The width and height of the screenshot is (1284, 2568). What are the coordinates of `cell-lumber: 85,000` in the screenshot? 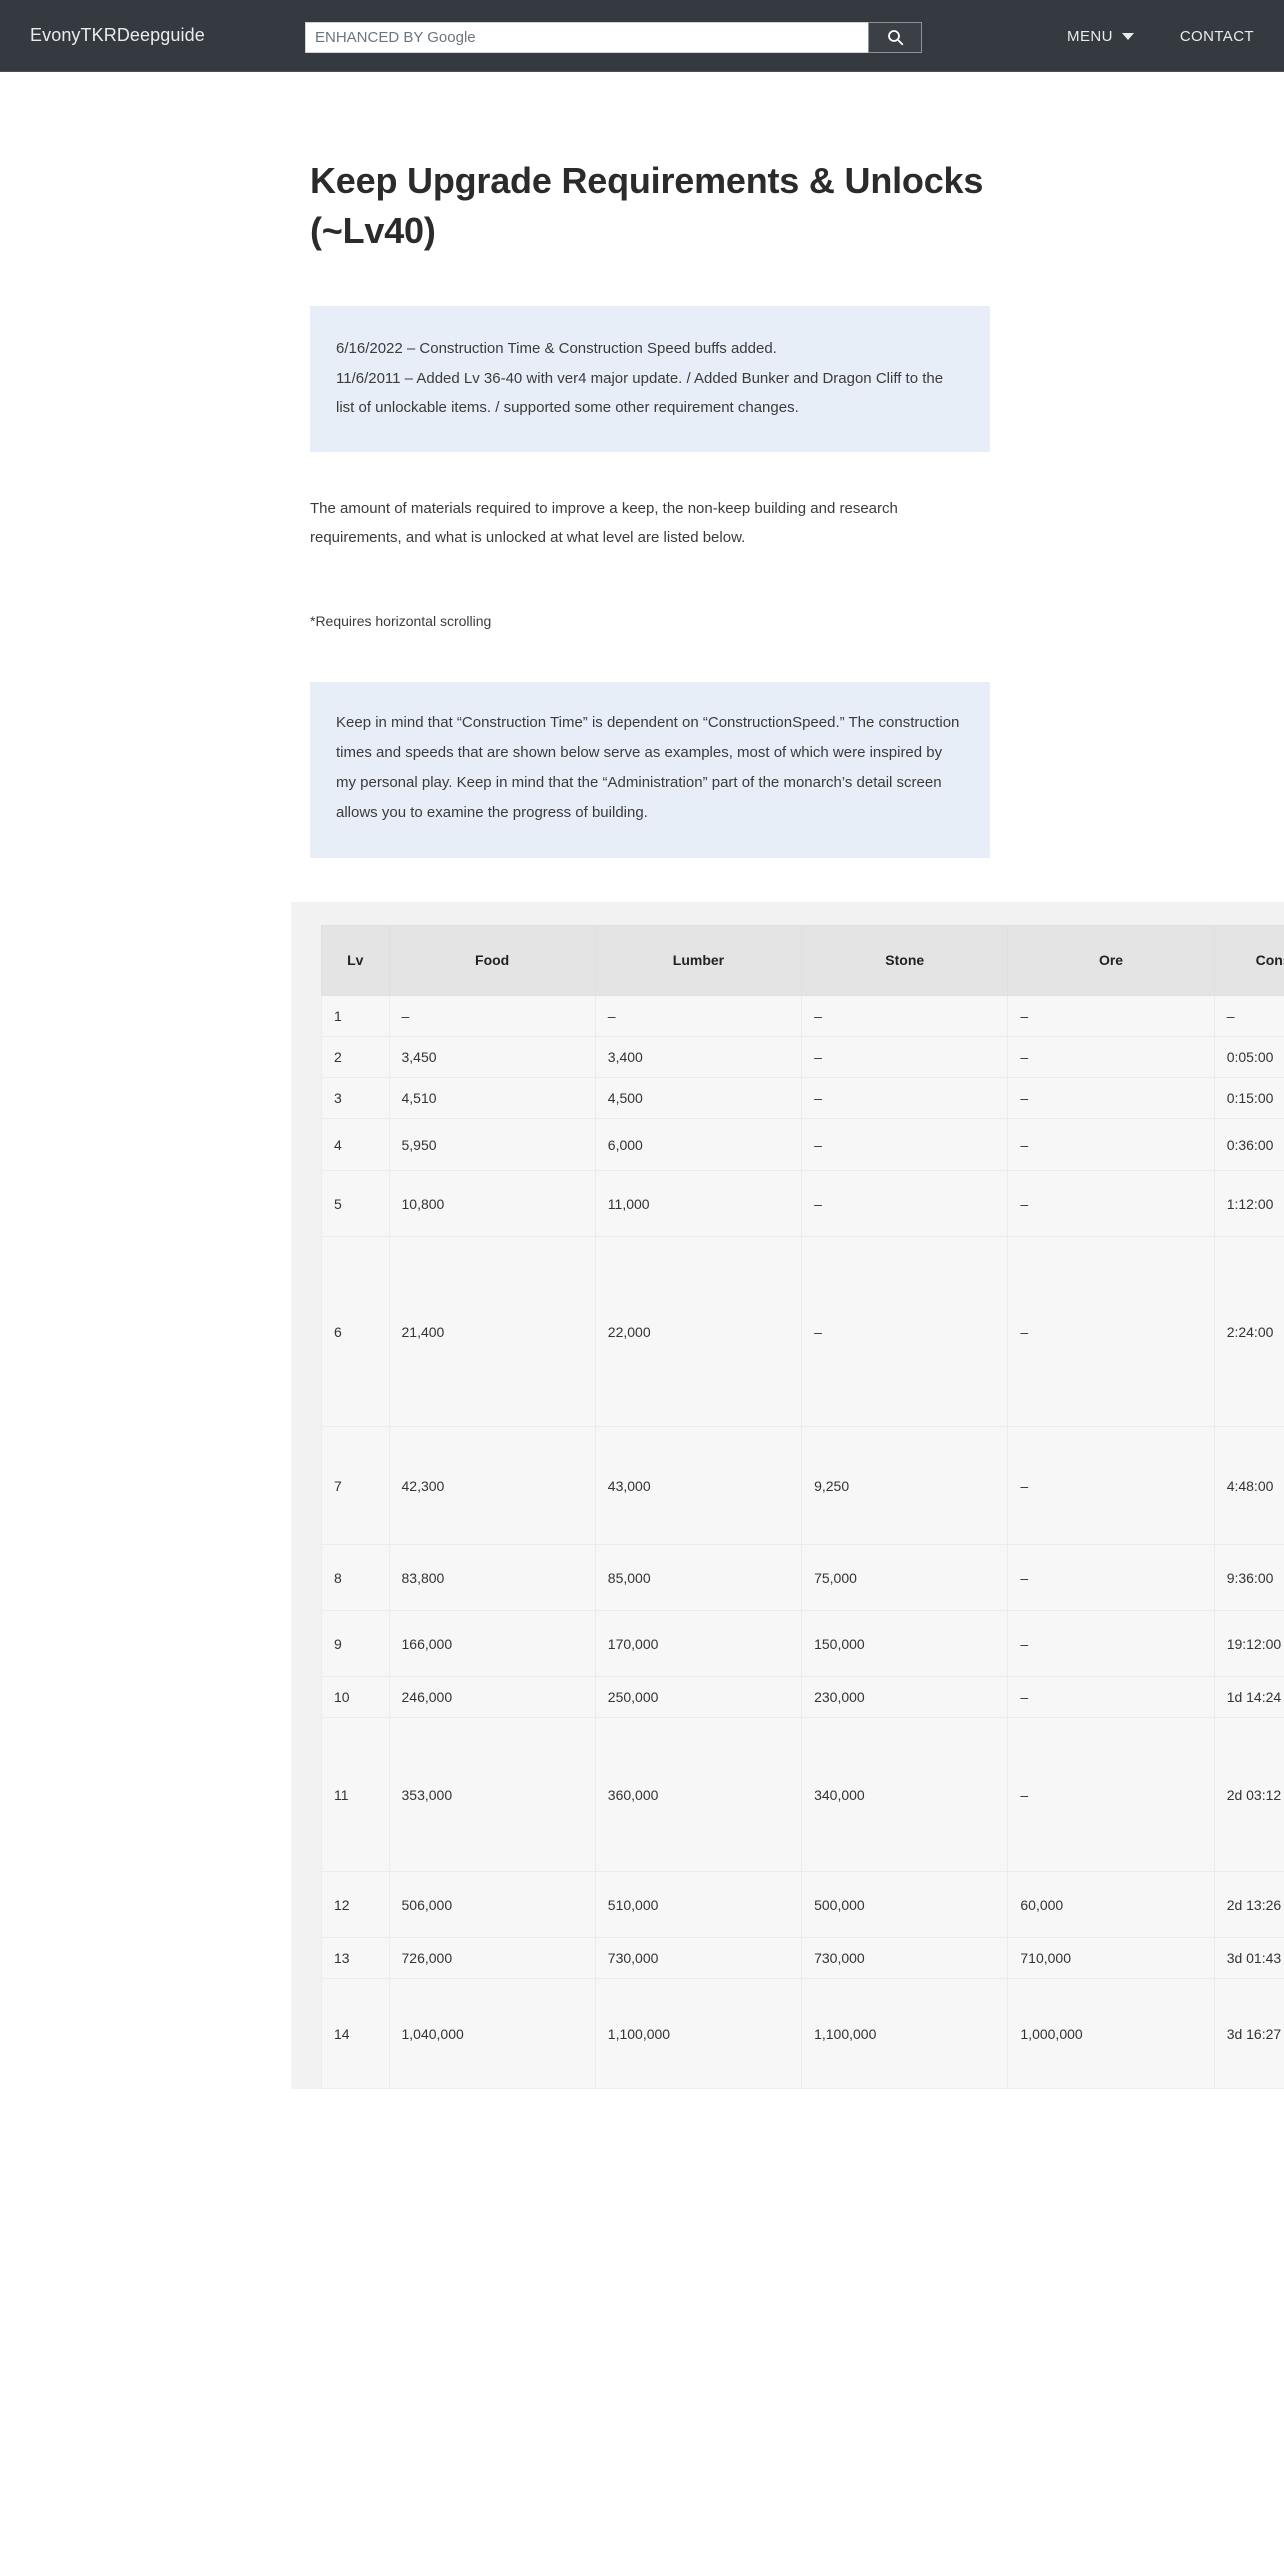 It's located at (698, 1578).